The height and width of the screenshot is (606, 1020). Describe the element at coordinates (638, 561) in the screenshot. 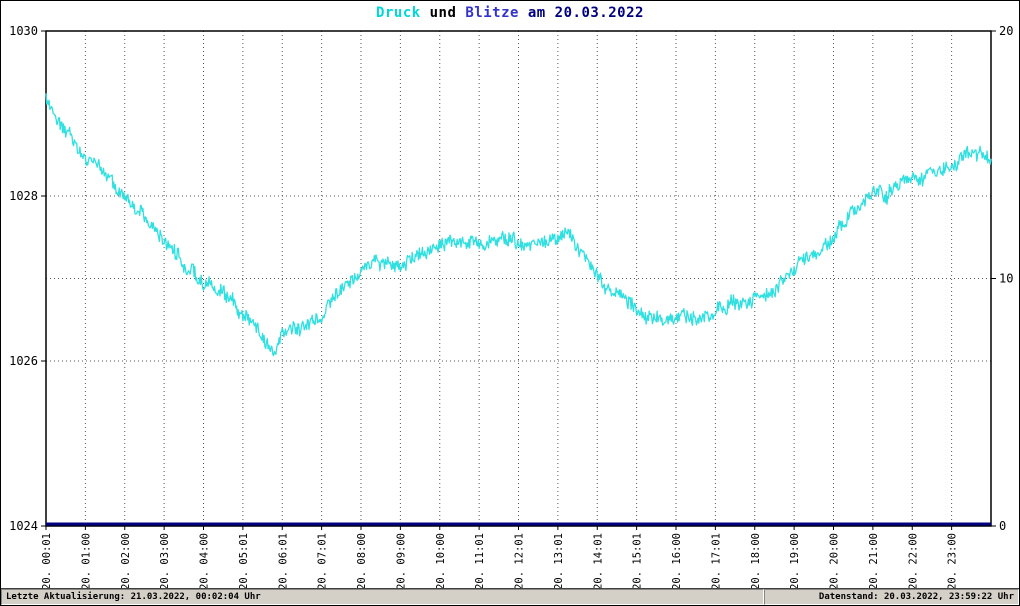

I see `x-axis-label: 20. 15:01` at that location.